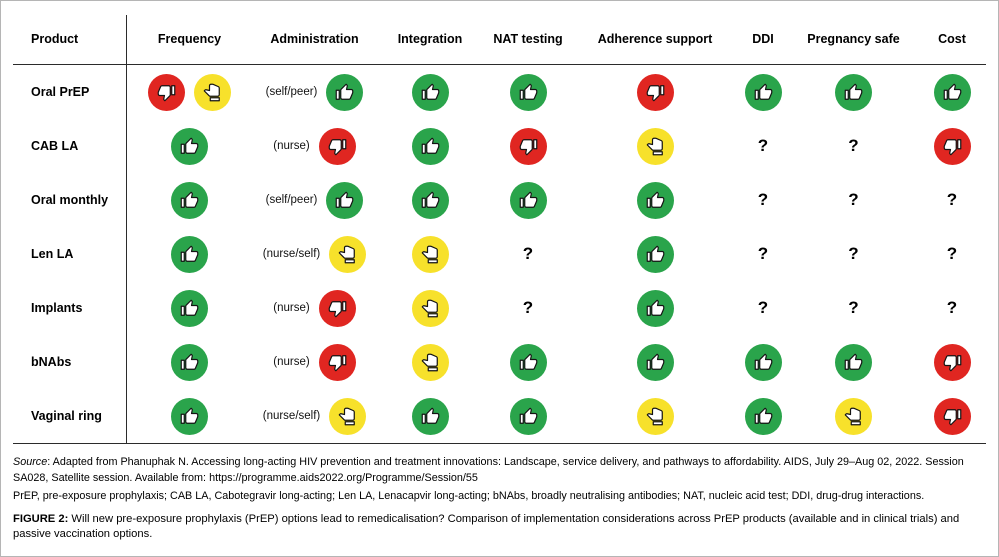 This screenshot has height=557, width=999. What do you see at coordinates (70, 416) in the screenshot?
I see `product-name: Vaginal ring` at bounding box center [70, 416].